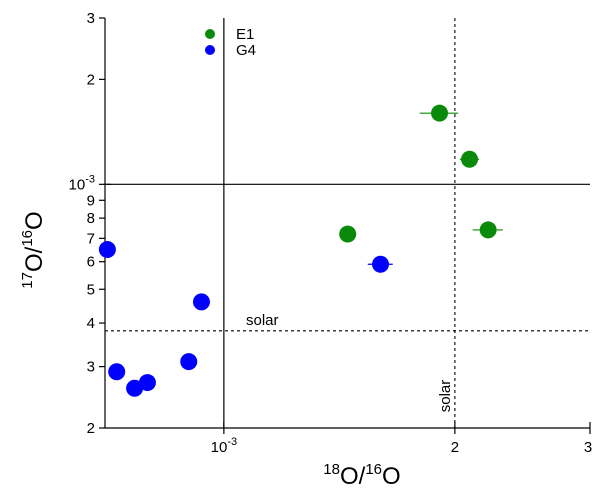  What do you see at coordinates (246, 50) in the screenshot?
I see `legend-label-g4: G4` at bounding box center [246, 50].